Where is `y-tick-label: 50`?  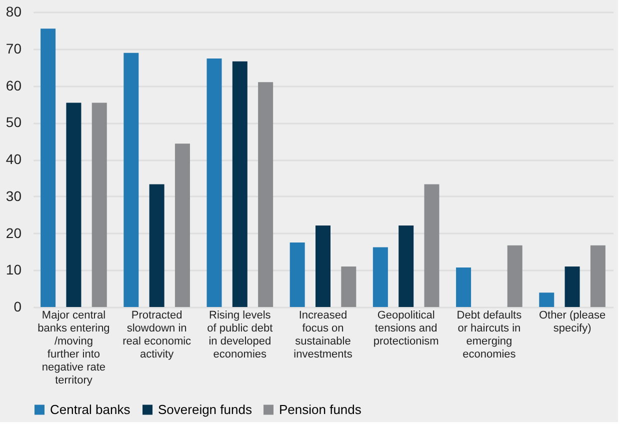
y-tick-label: 50 is located at coordinates (14, 122).